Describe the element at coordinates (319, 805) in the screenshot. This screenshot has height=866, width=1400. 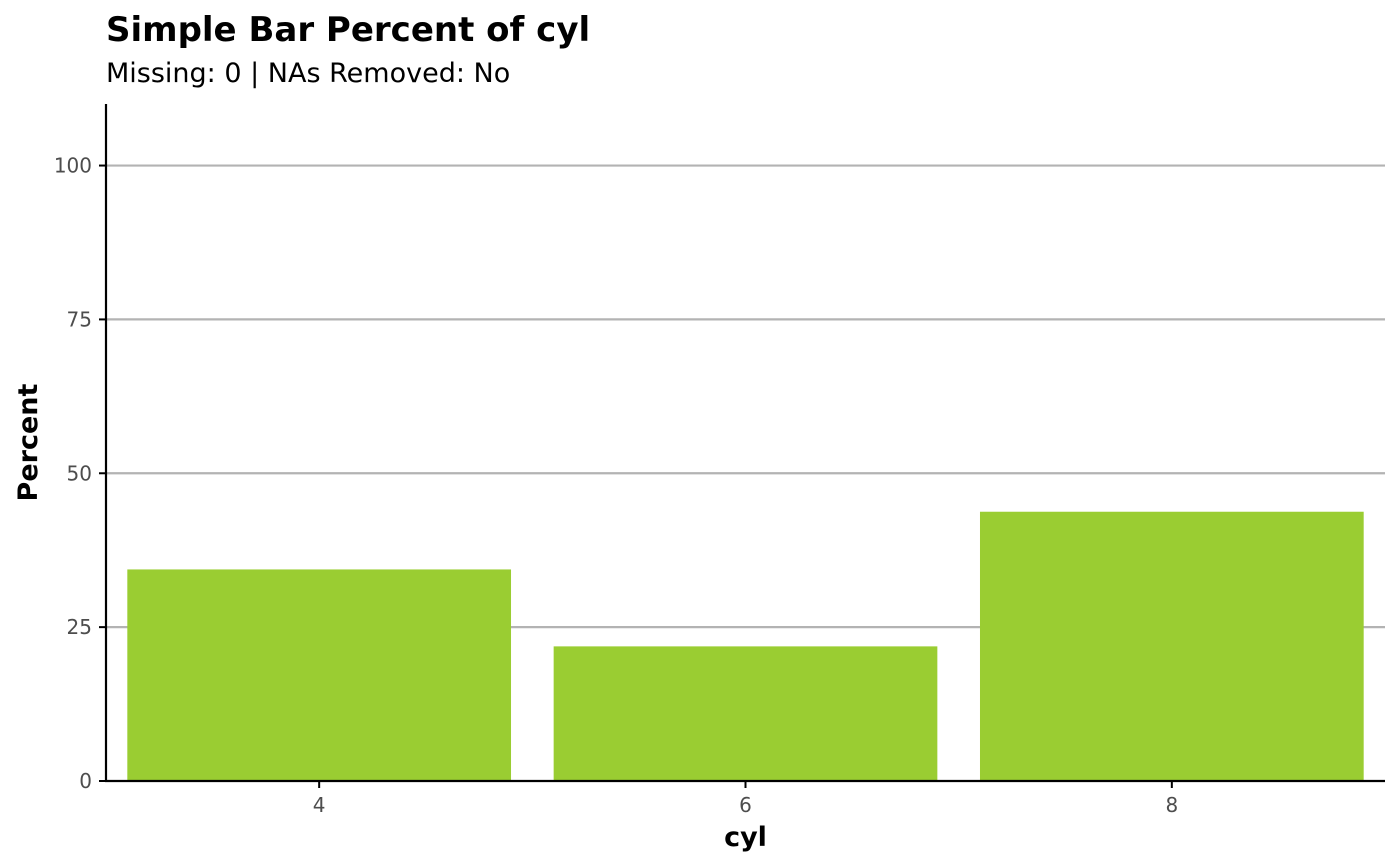
I see `x-tick-label: 4` at that location.